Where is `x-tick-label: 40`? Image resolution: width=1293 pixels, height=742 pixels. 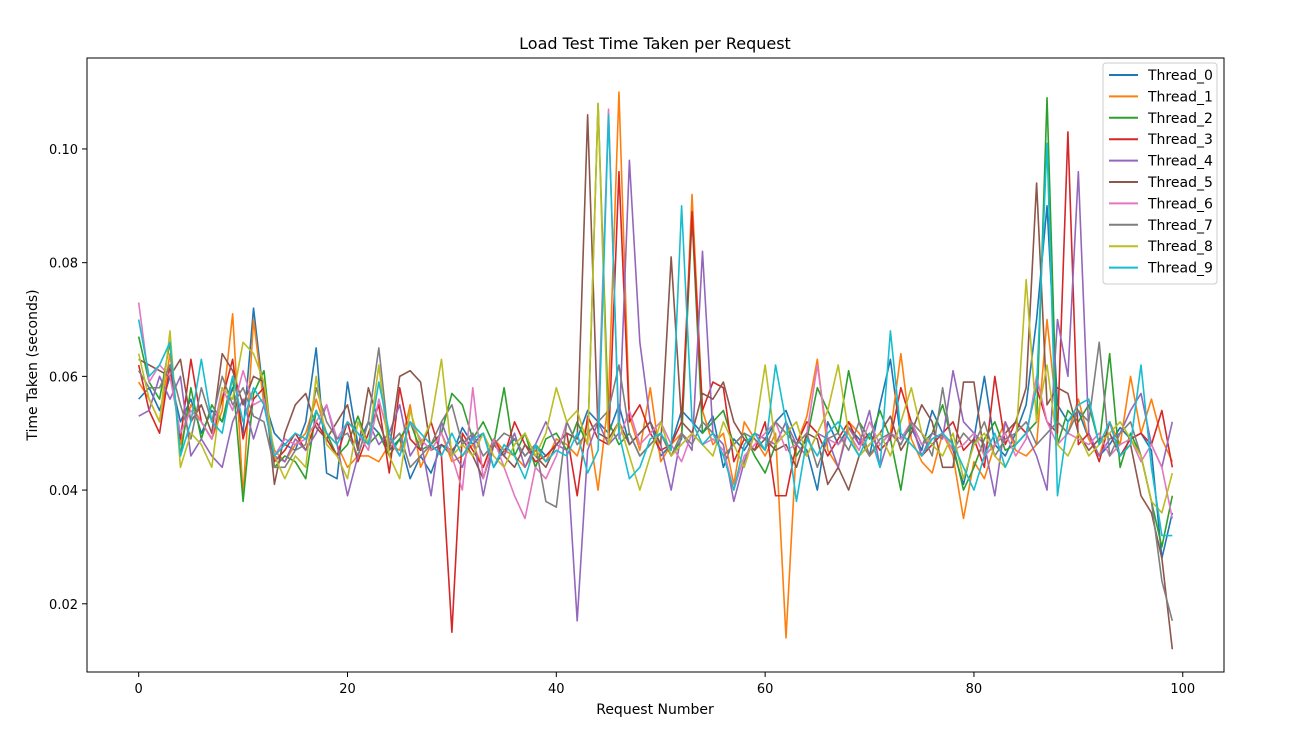 x-tick-label: 40 is located at coordinates (556, 689).